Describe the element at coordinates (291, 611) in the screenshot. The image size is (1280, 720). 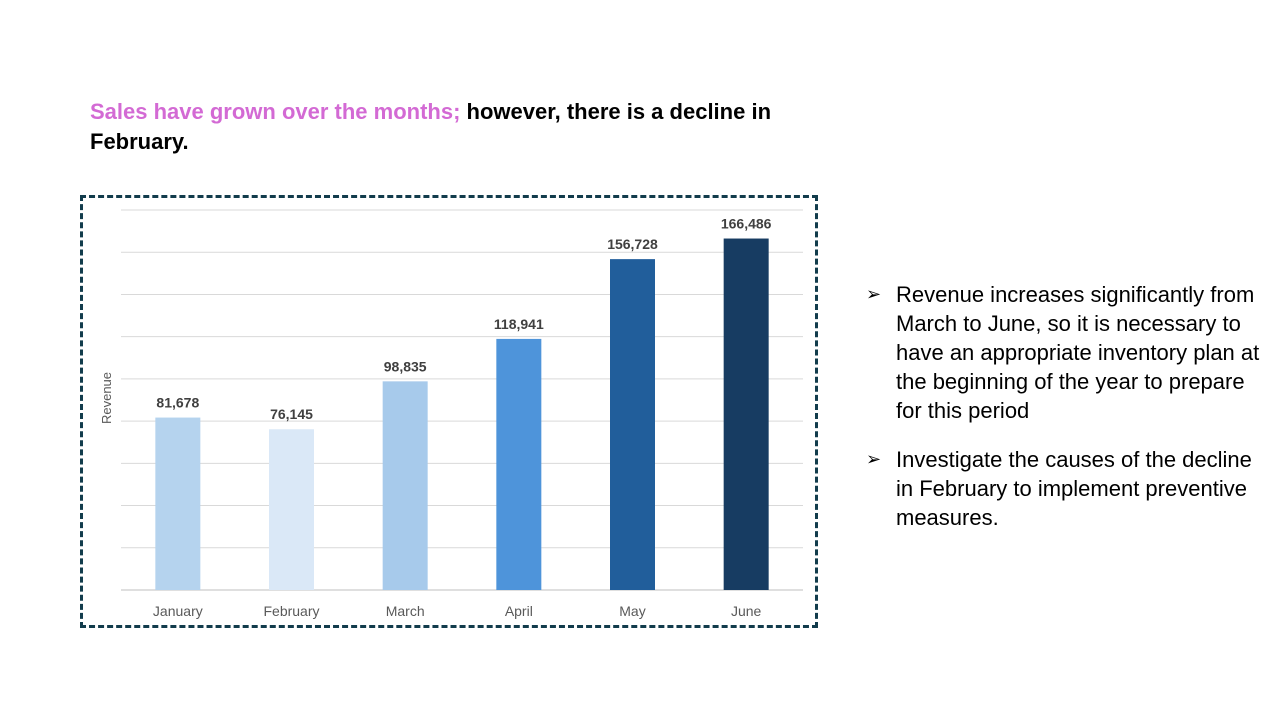
I see `x-tick-february: February` at that location.